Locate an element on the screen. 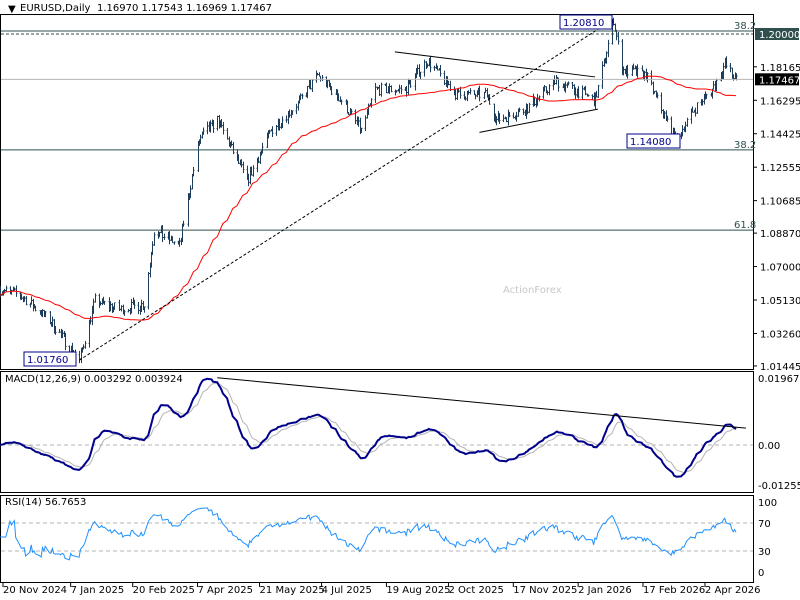 The width and height of the screenshot is (800, 600). time-axis-label: 4 Jul 2025 is located at coordinates (347, 590).